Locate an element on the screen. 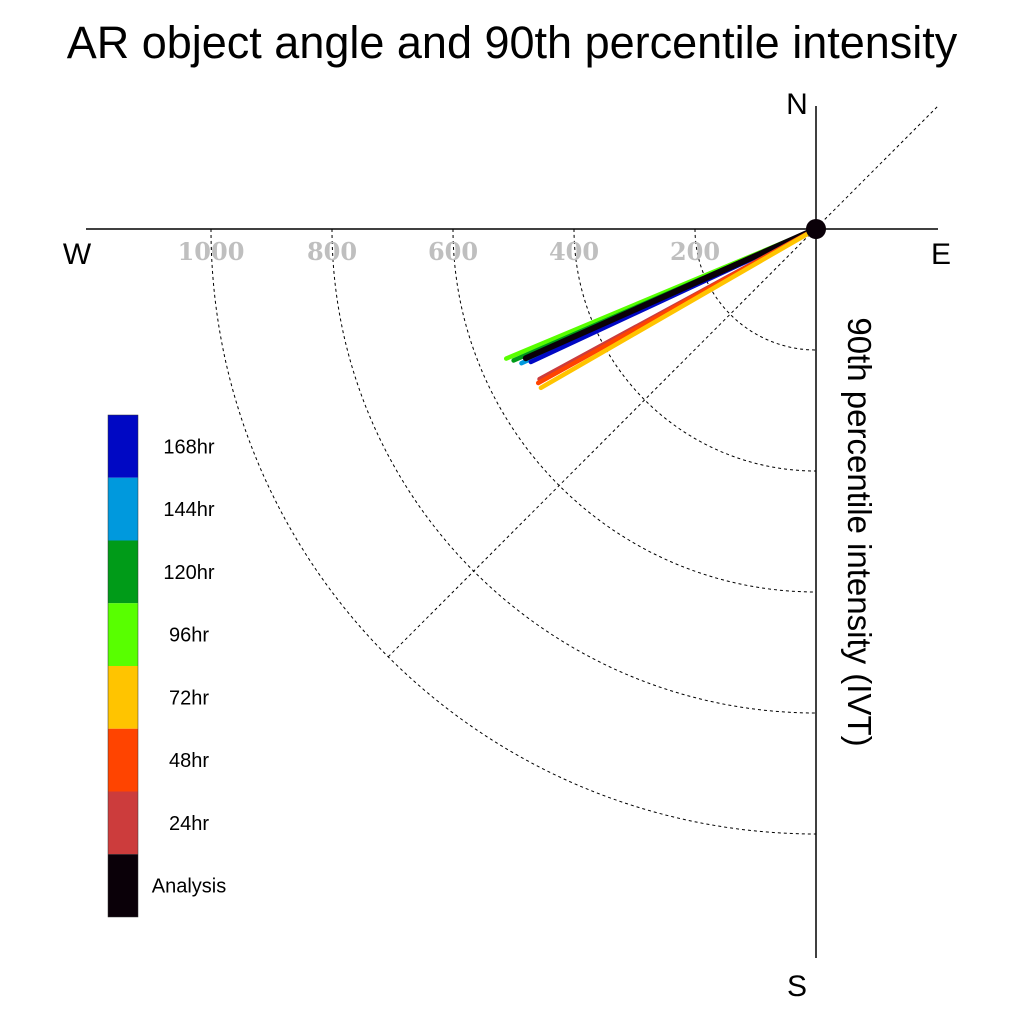  radial-tick-label: 1000 is located at coordinates (211, 251).